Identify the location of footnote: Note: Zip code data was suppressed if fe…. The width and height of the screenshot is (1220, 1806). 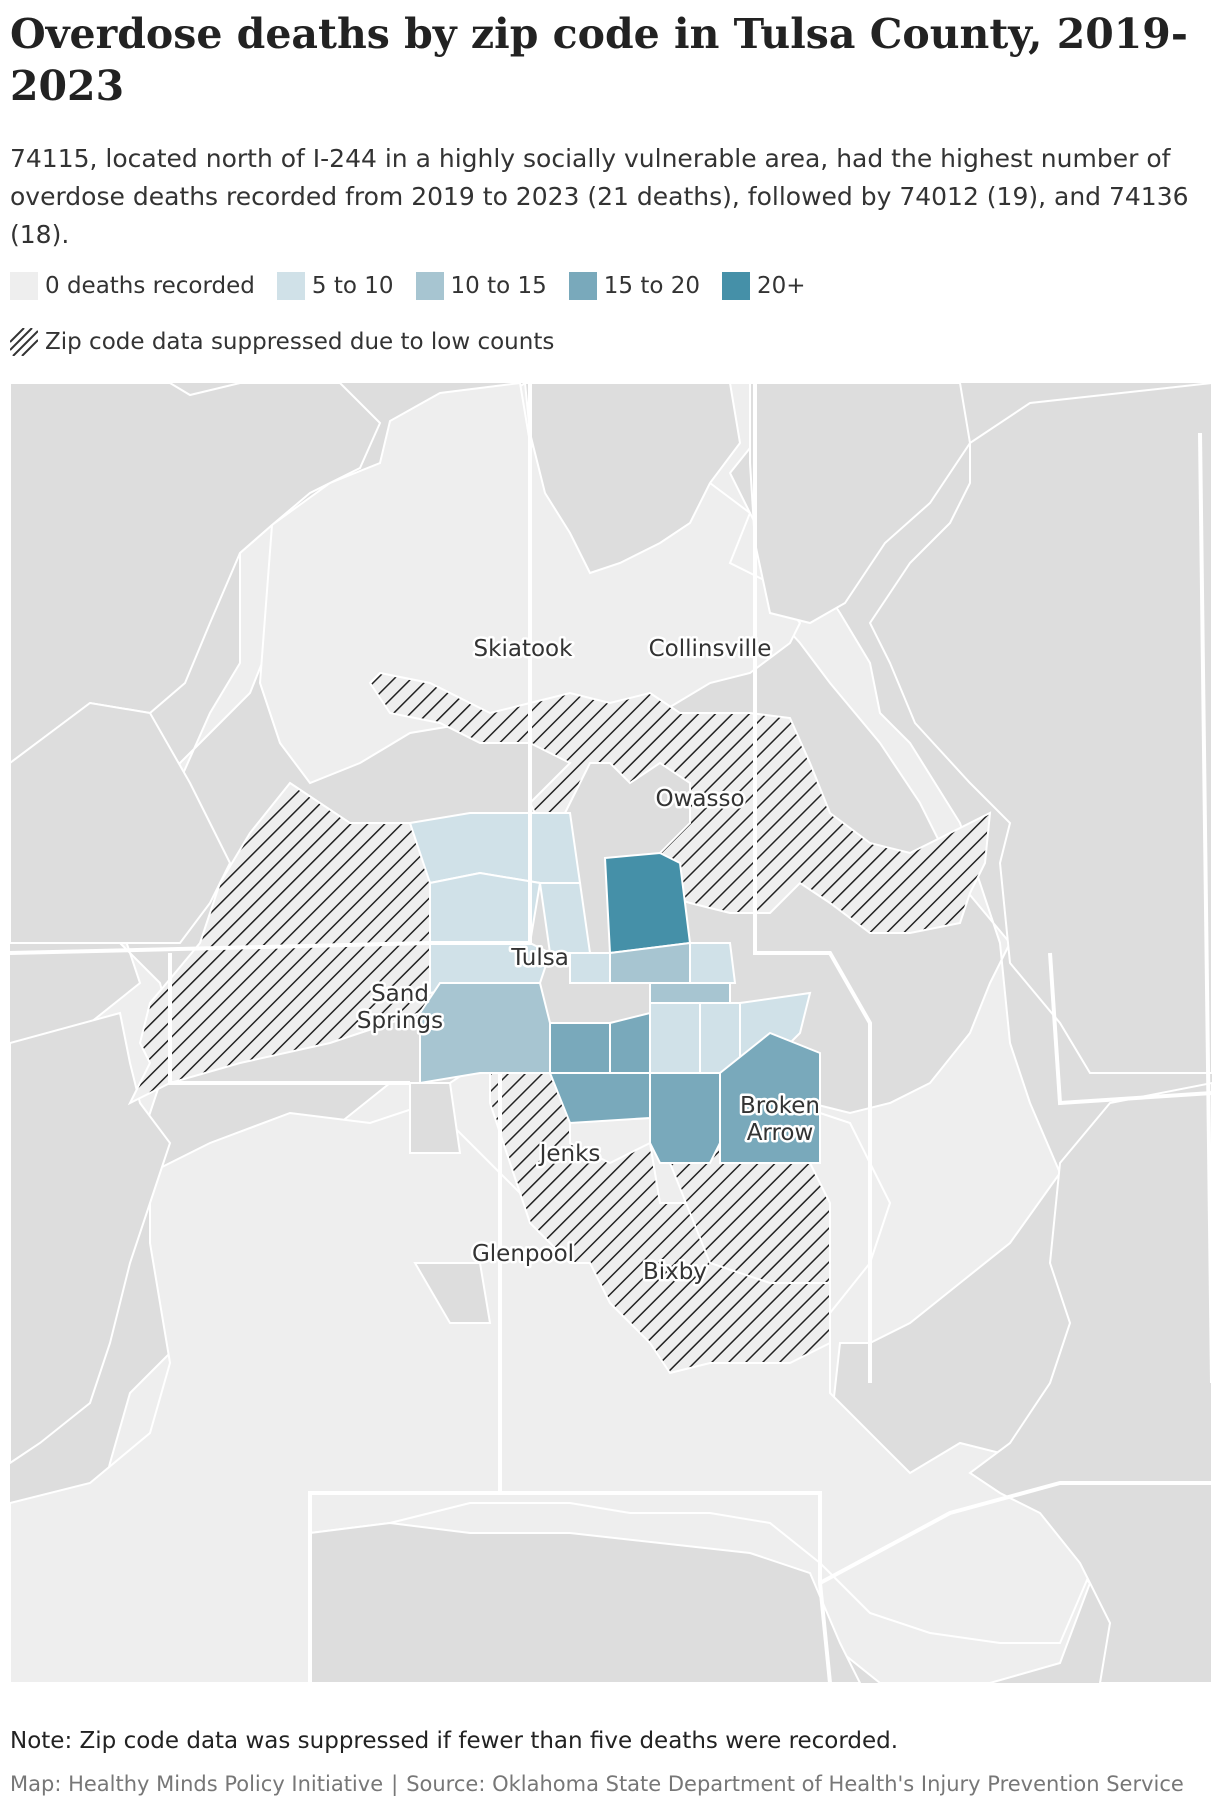
(454, 1741).